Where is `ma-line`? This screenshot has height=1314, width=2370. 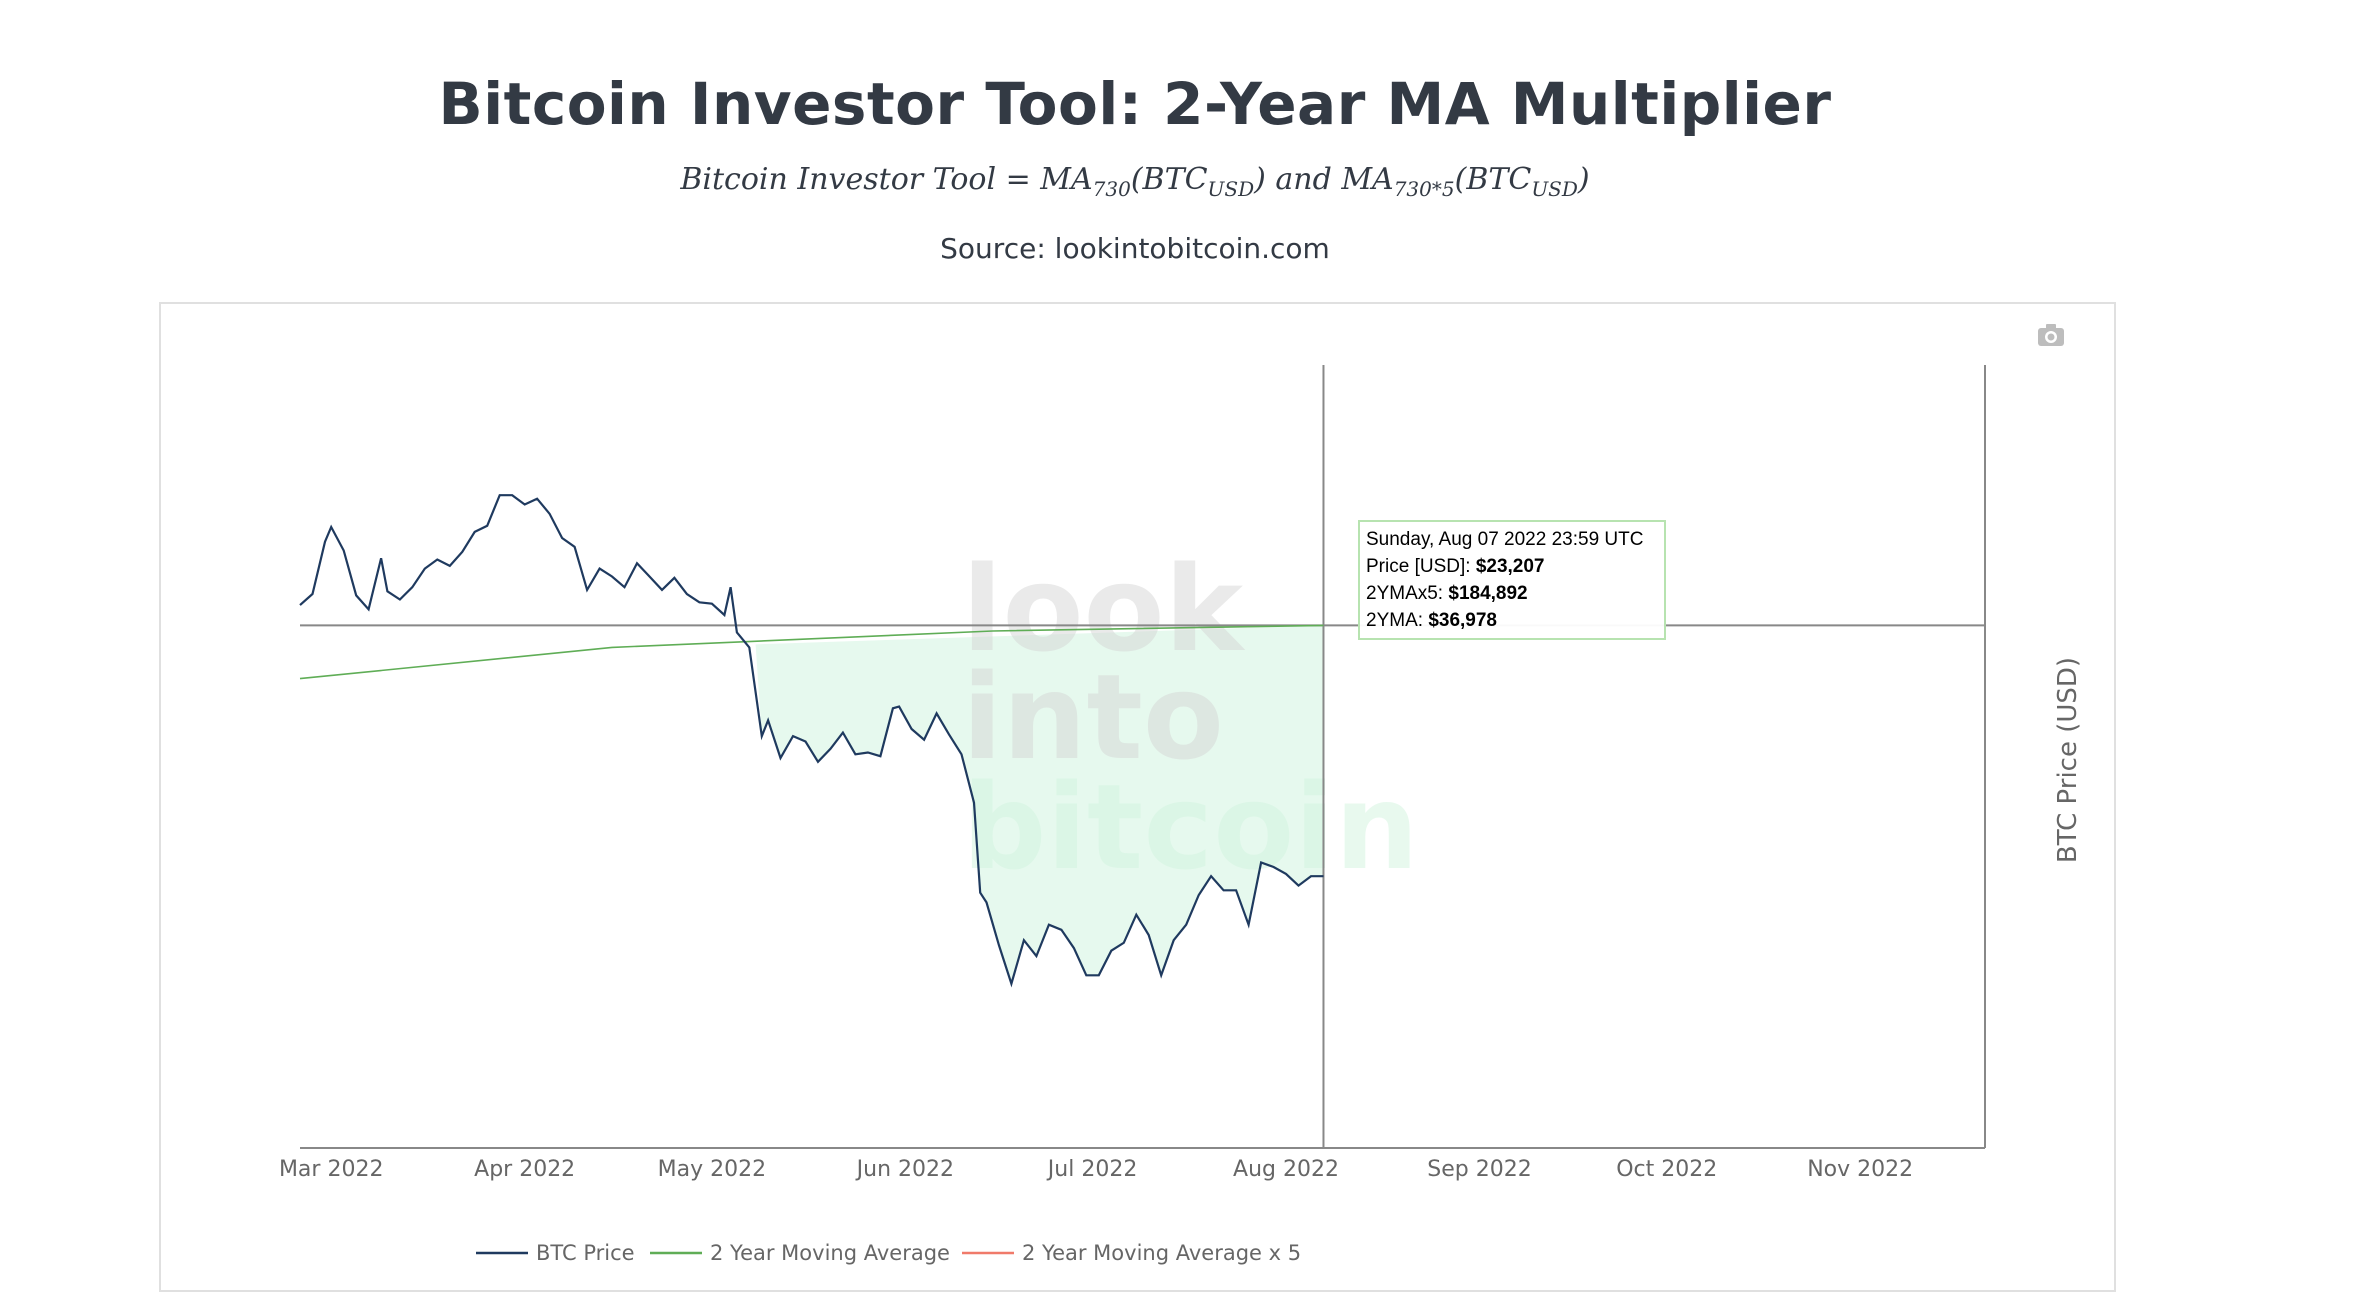
ma-line is located at coordinates (811, 652).